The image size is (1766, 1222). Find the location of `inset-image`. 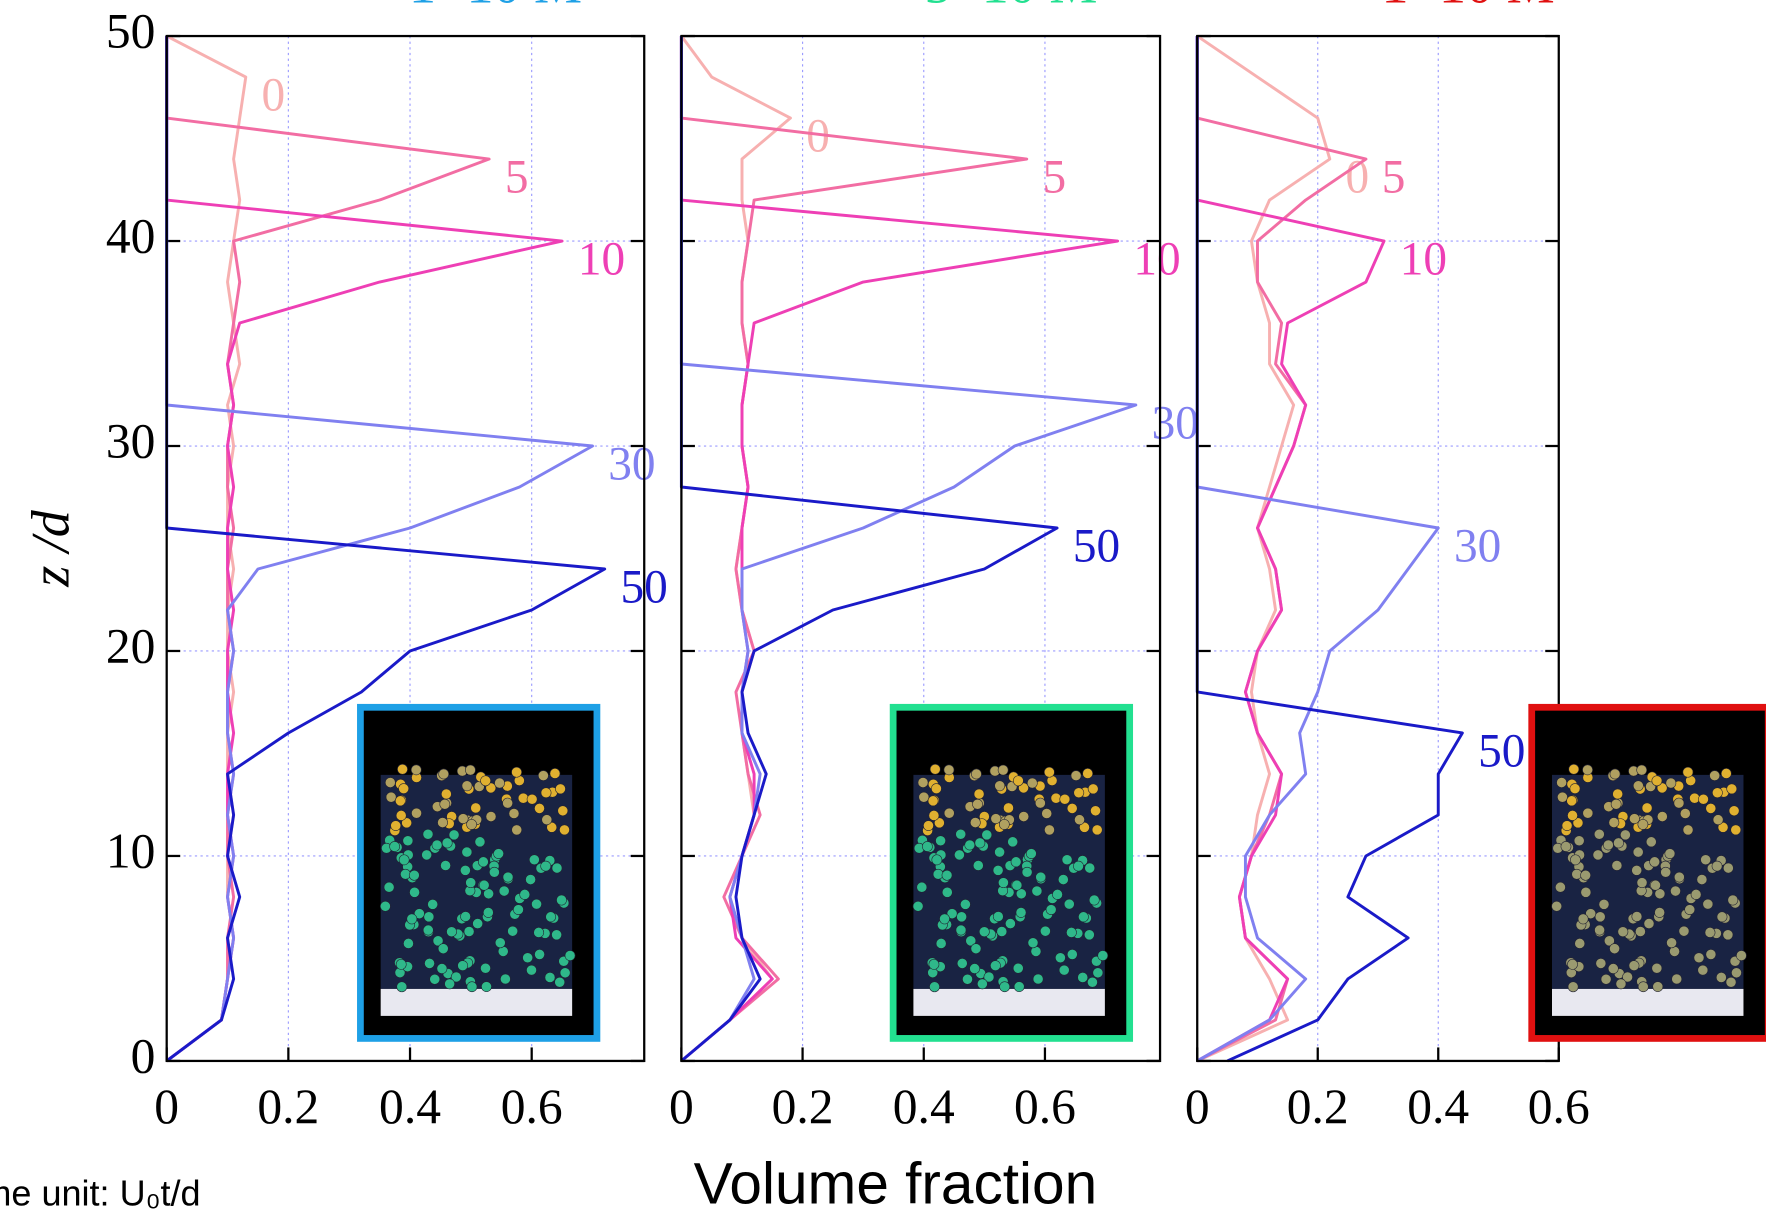

inset-image is located at coordinates (479, 872).